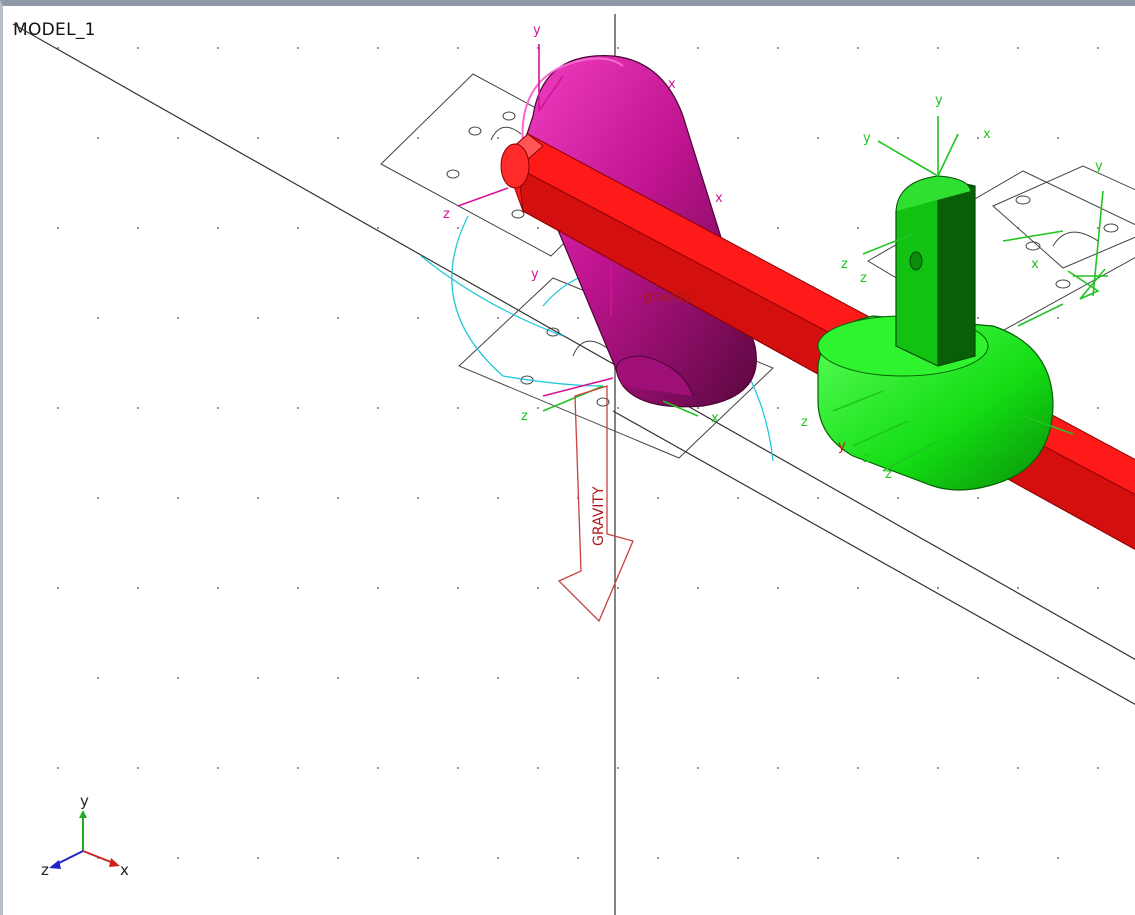 The height and width of the screenshot is (915, 1135). Describe the element at coordinates (535, 220) in the screenshot. I see `magenta-joint-markers` at that location.